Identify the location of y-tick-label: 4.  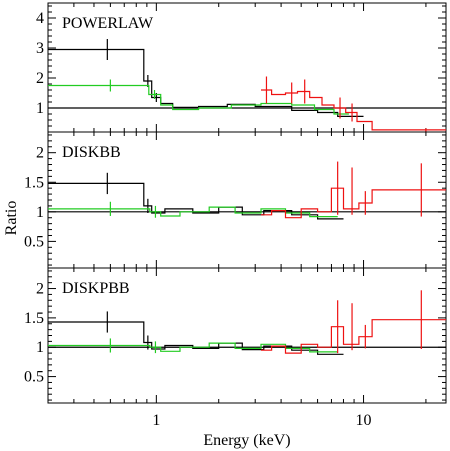
(40, 18).